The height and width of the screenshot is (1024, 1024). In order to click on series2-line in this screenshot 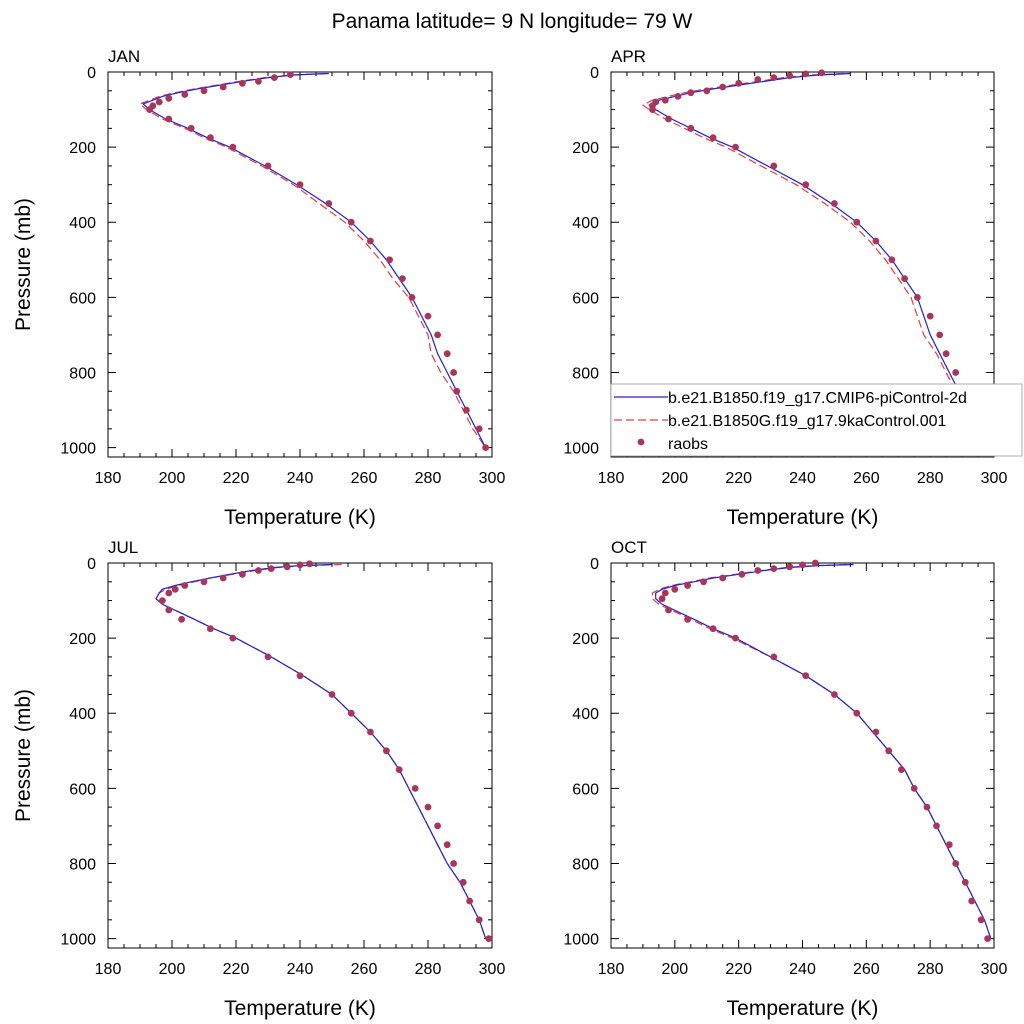, I will do `click(821, 751)`.